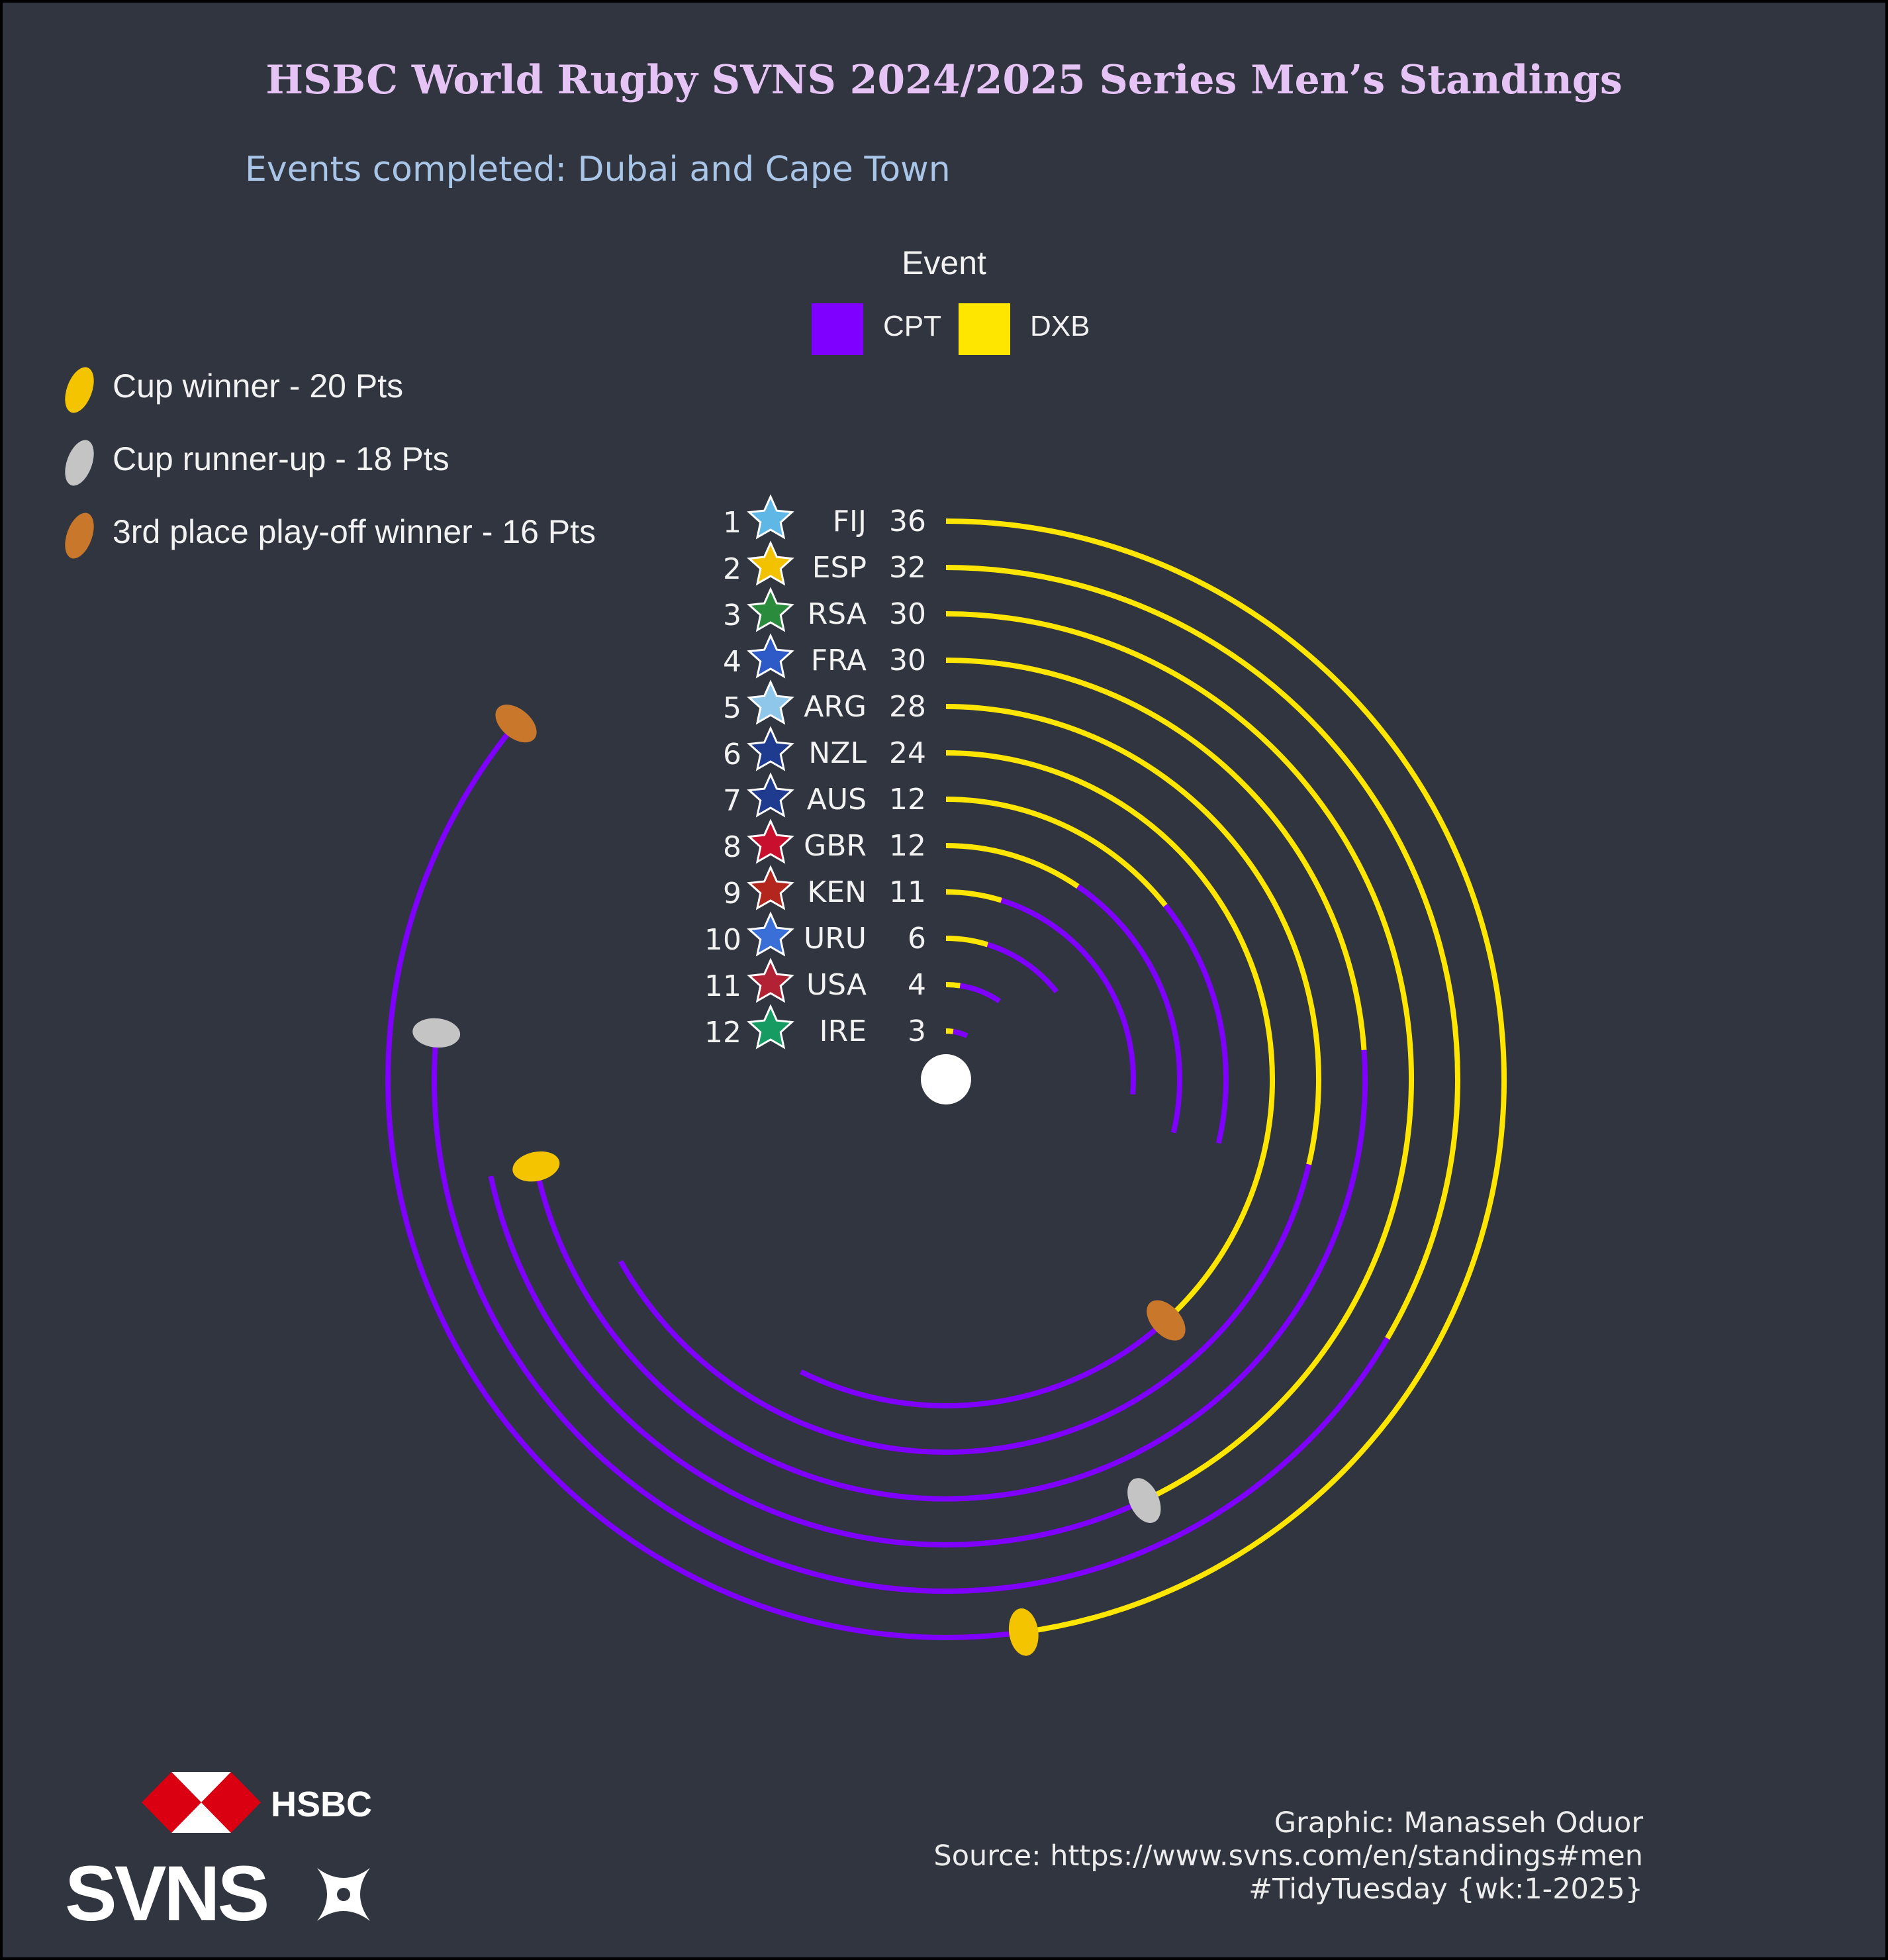 Image resolution: width=1888 pixels, height=1960 pixels. What do you see at coordinates (953, 985) in the screenshot?
I see `arc-usa-dxb` at bounding box center [953, 985].